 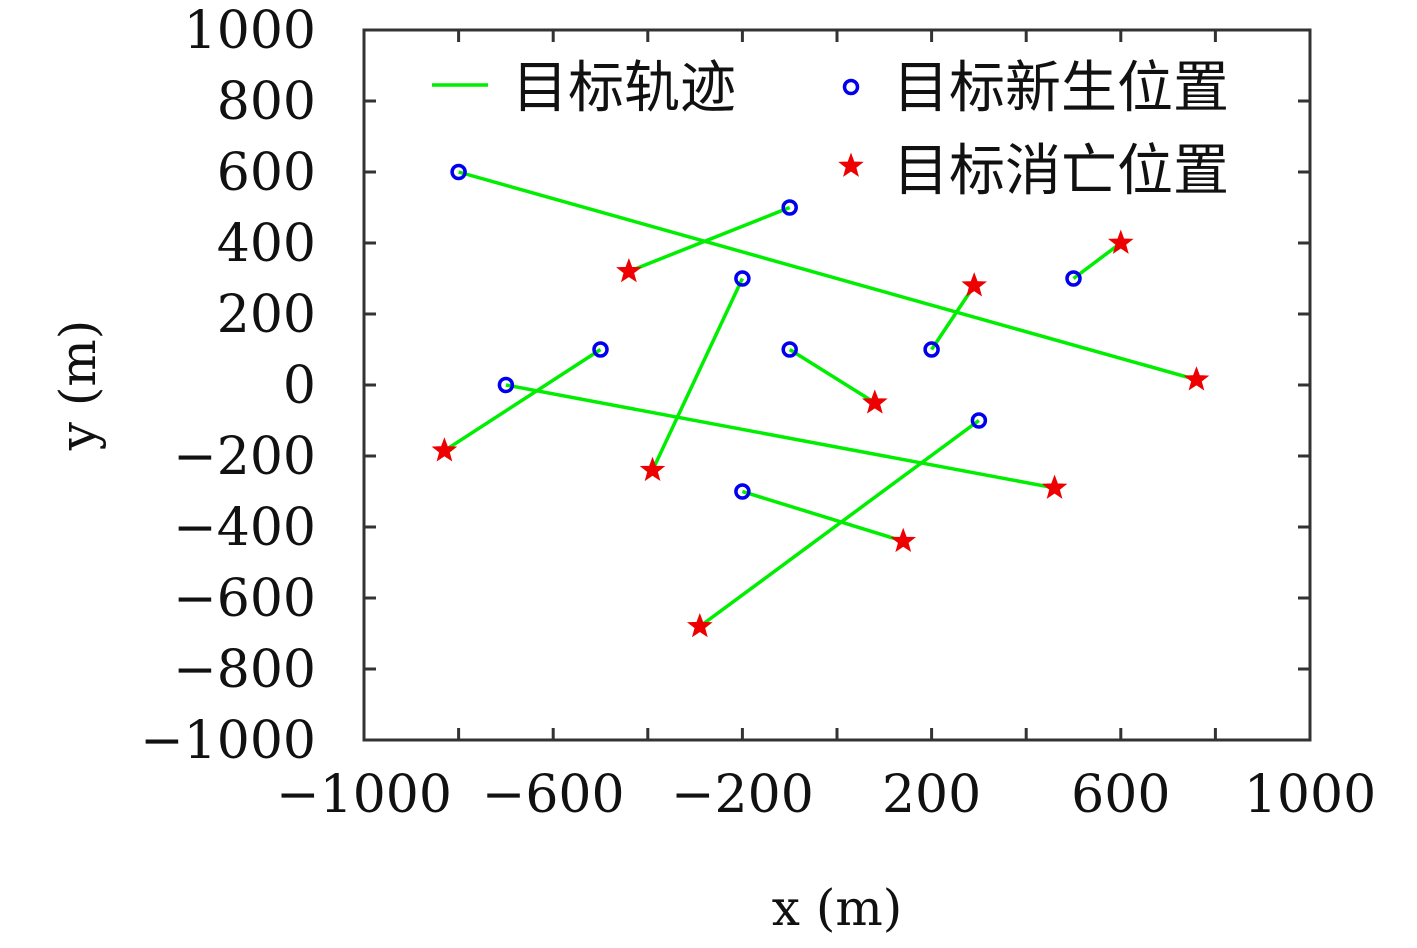 What do you see at coordinates (266, 315) in the screenshot?
I see `y-tick-label: 200` at bounding box center [266, 315].